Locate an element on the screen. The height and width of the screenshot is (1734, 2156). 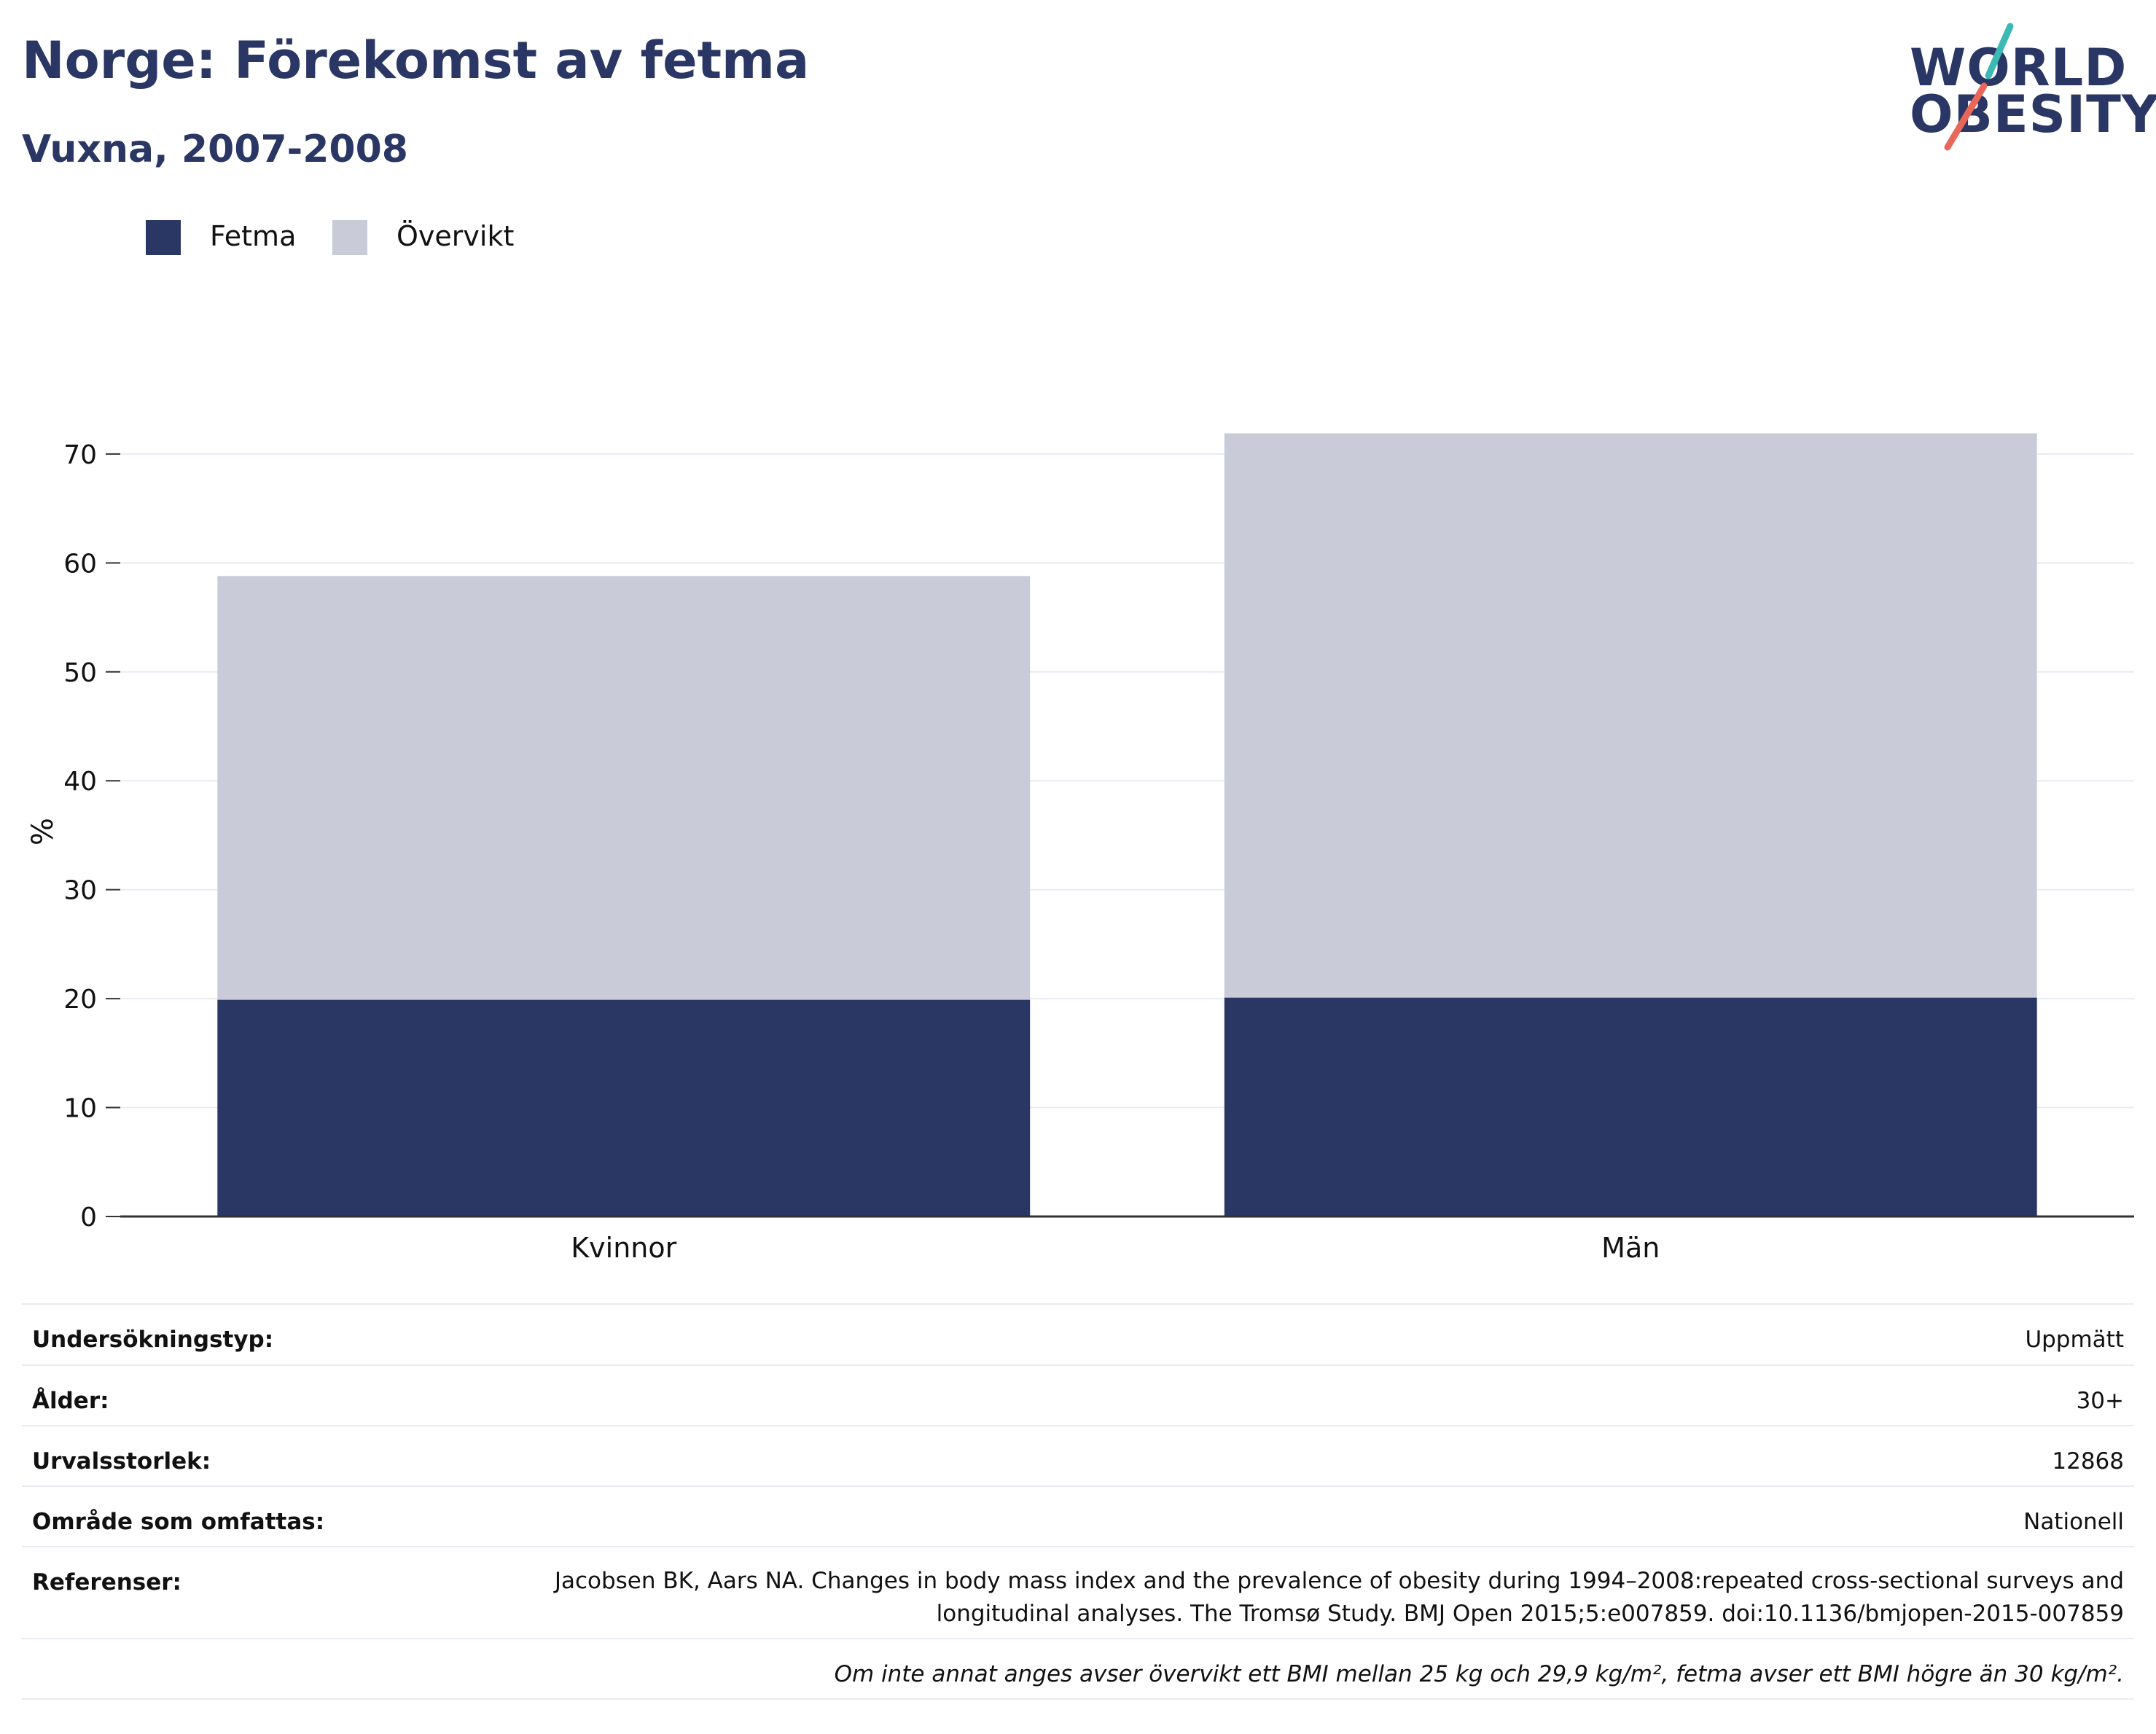
info-key: Referenser: is located at coordinates (106, 1582).